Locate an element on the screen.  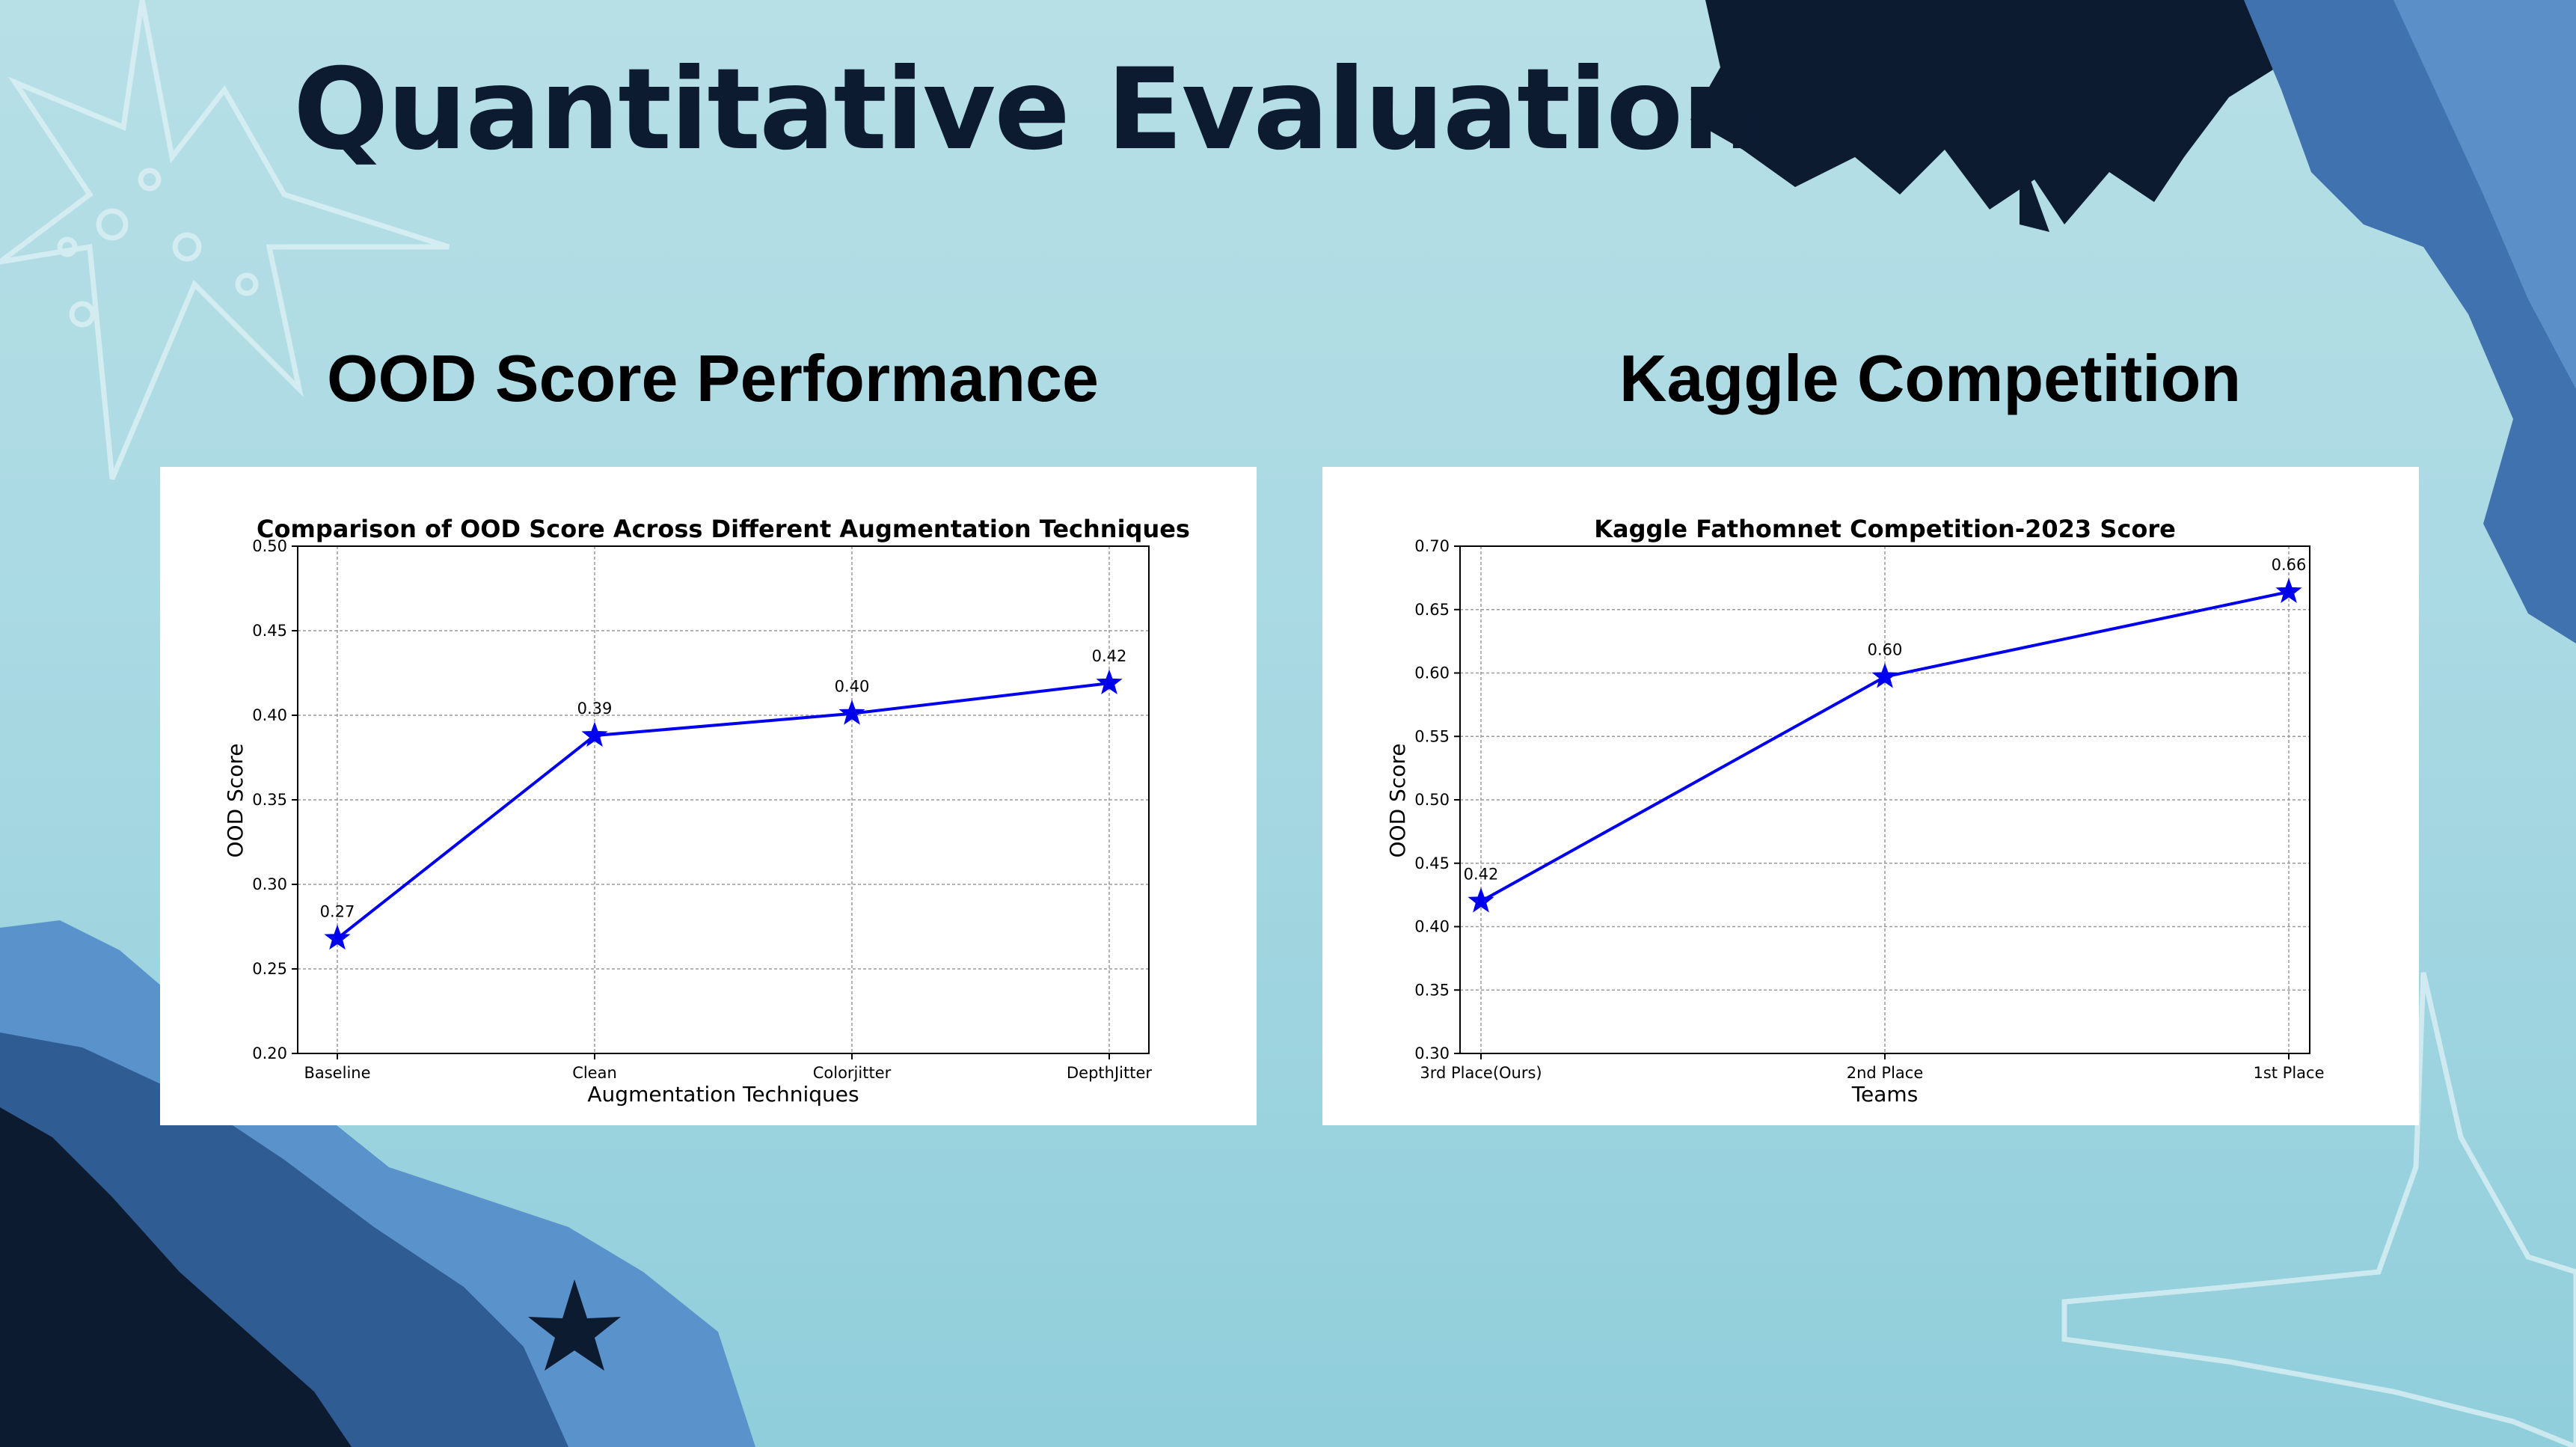
series-line is located at coordinates (723, 811).